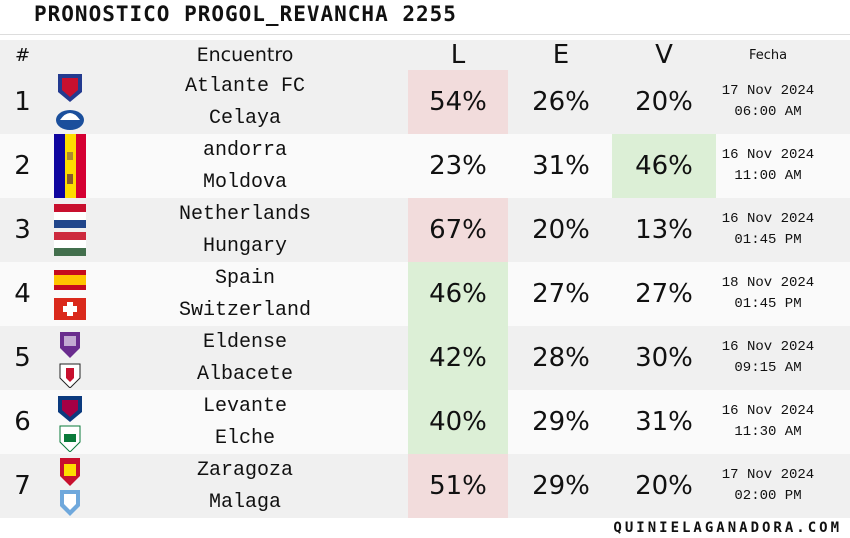 Image resolution: width=850 pixels, height=538 pixels. I want to click on match-time: 02:00 PM, so click(768, 496).